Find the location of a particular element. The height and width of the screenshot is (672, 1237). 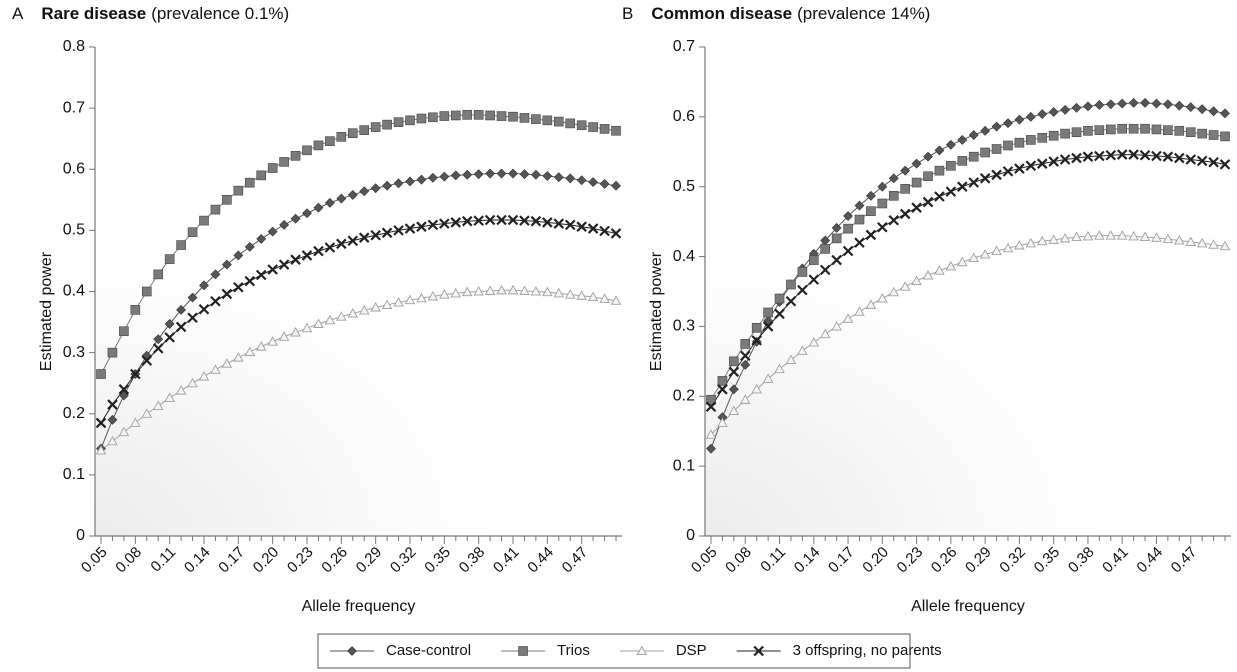

x-tick-label: 0.32 is located at coordinates (403, 560).